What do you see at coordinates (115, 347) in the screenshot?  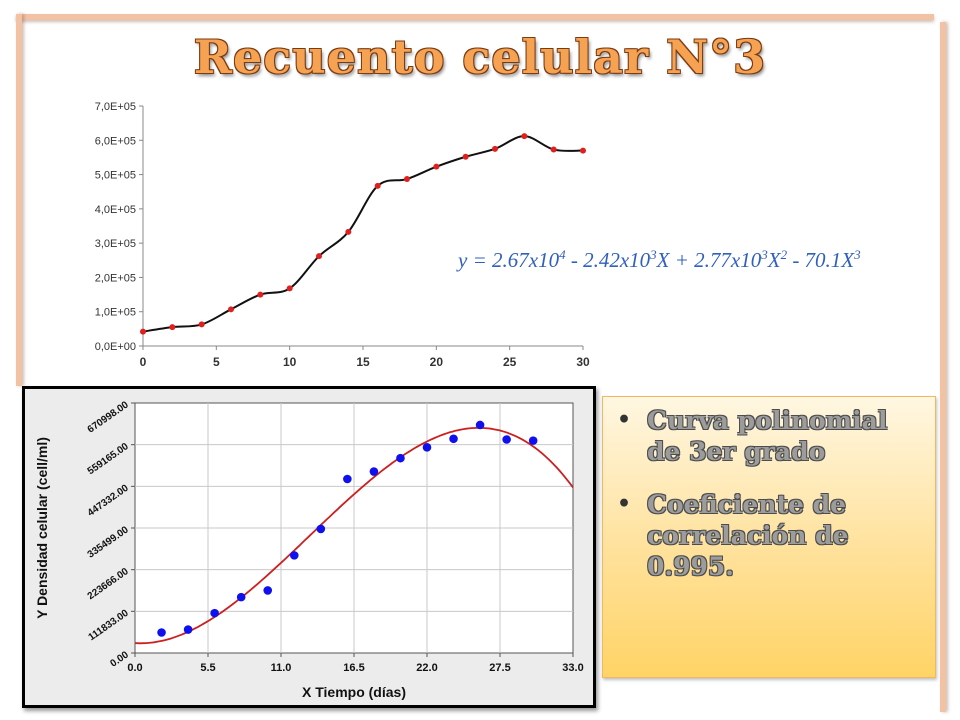 I see `y-tick-label: 0,0E+00` at bounding box center [115, 347].